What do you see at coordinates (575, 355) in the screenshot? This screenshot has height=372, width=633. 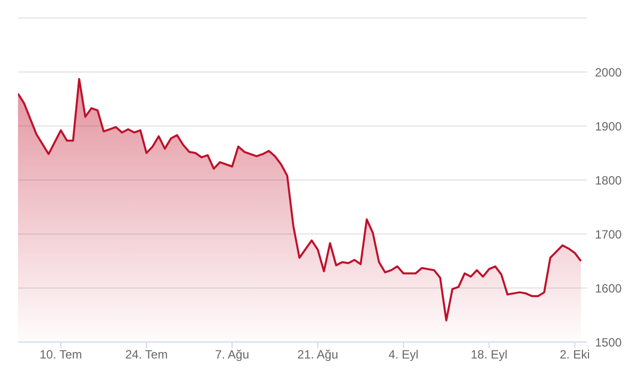 I see `x-tick-label: 2. Eki` at bounding box center [575, 355].